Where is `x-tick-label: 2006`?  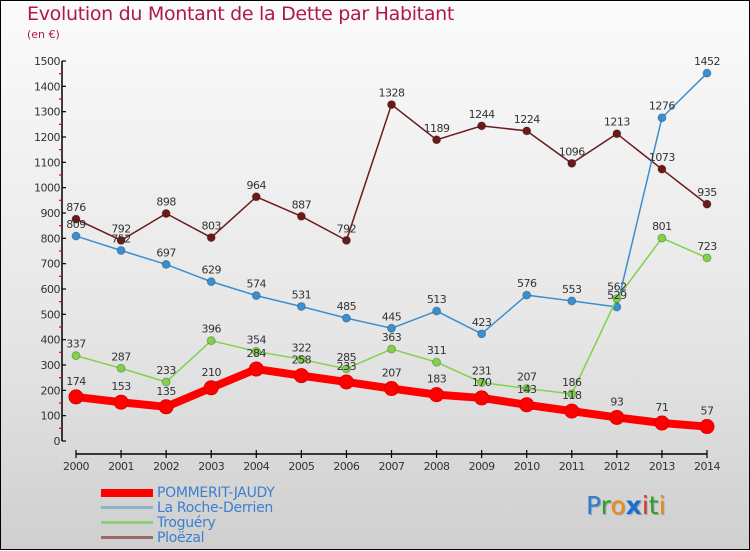
x-tick-label: 2006 is located at coordinates (346, 466).